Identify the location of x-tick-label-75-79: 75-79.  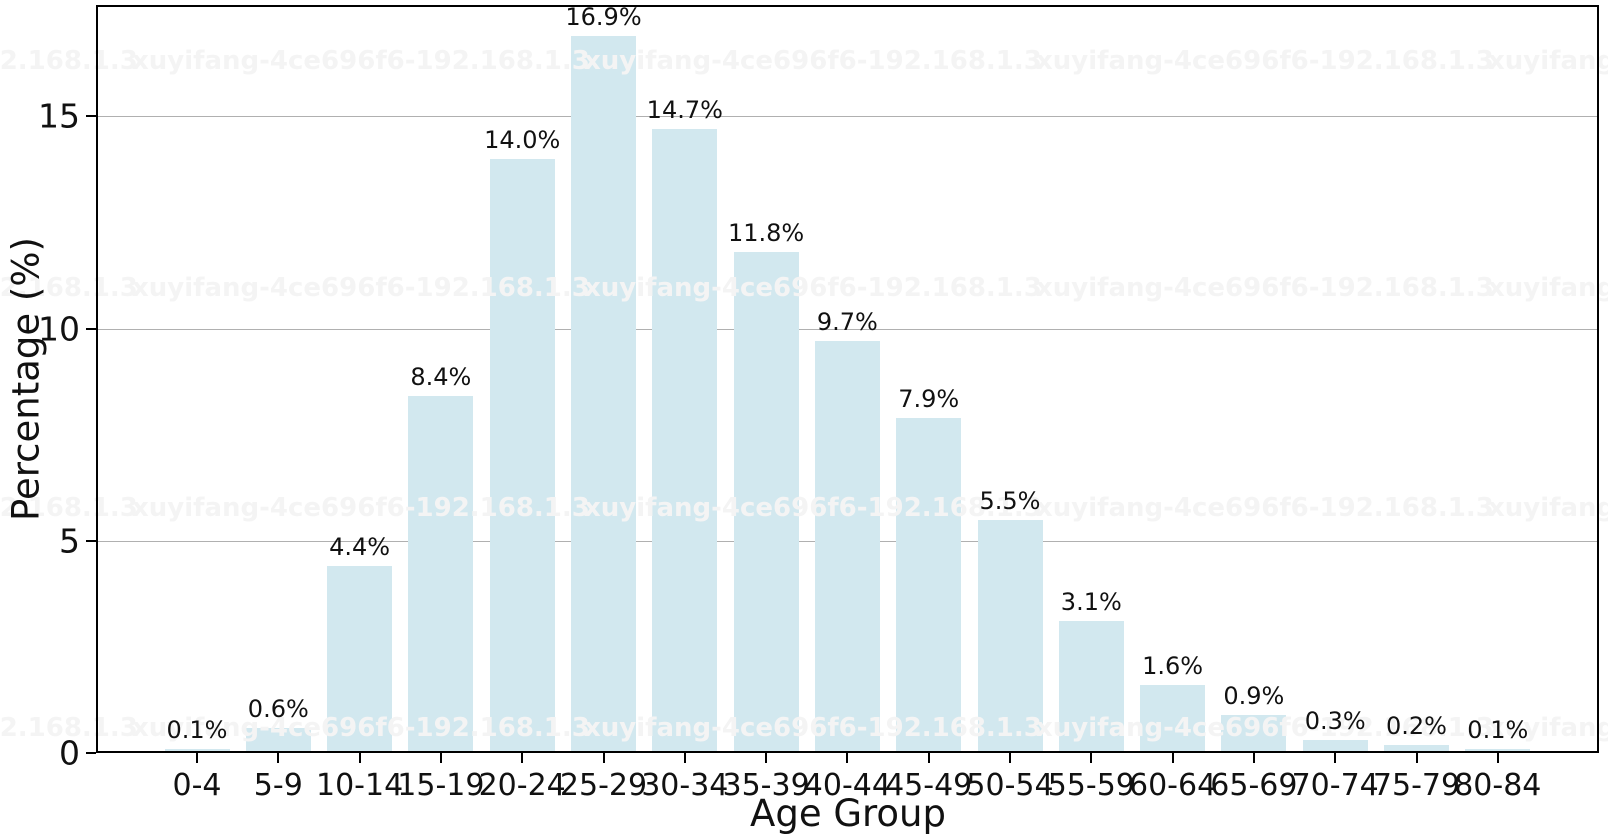
(1416, 785).